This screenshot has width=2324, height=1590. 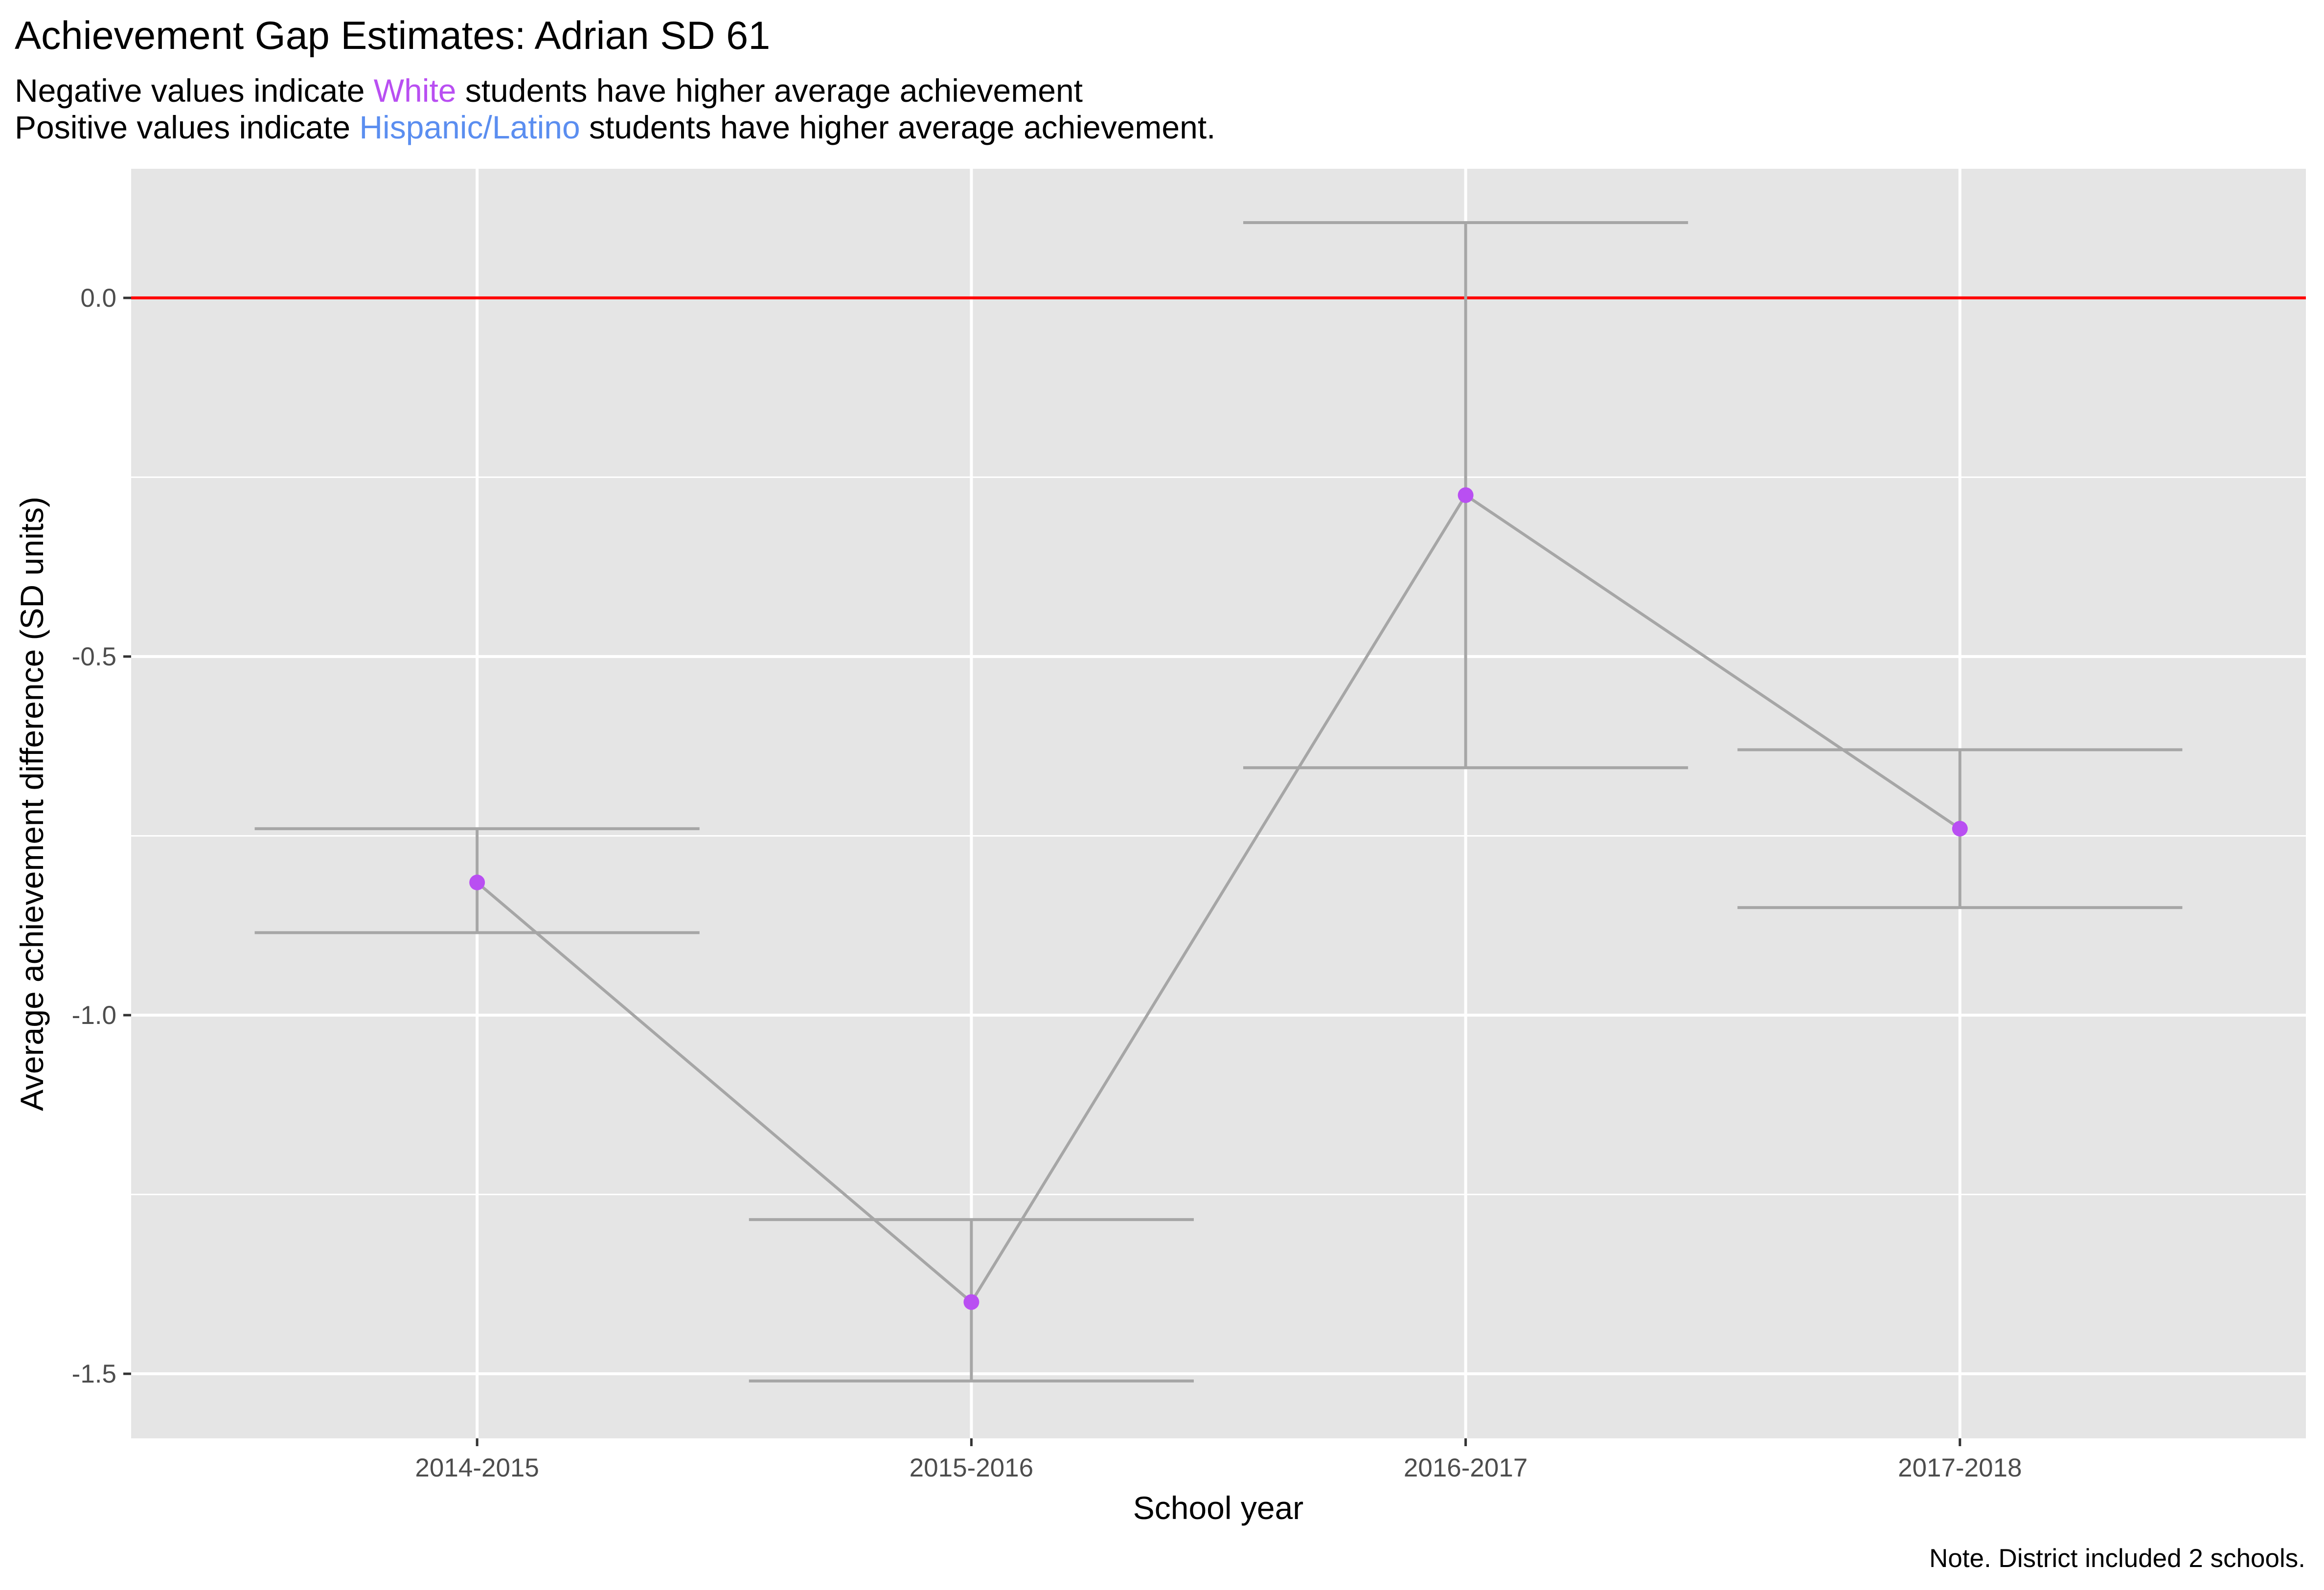 I want to click on x-tick-label: 2017-2018, so click(x=1960, y=1468).